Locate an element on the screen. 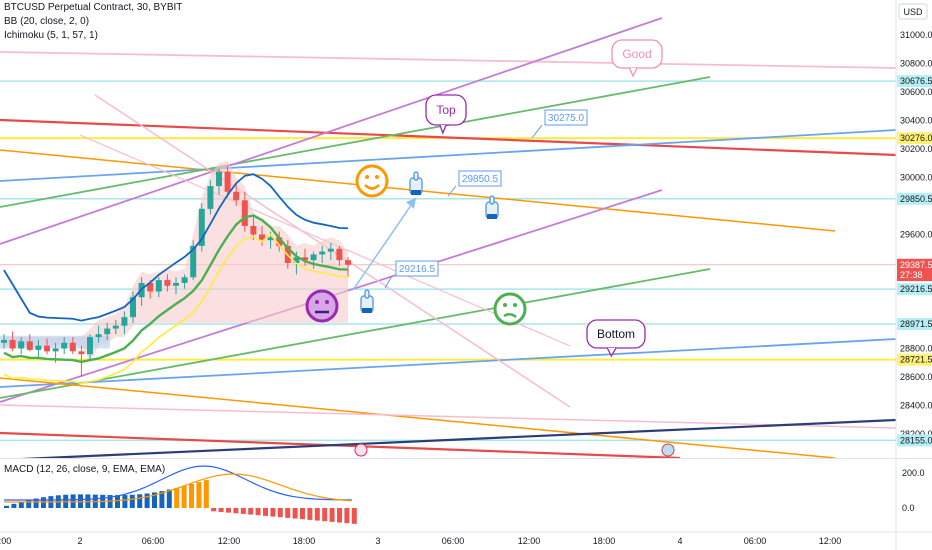 The image size is (932, 550). event-marker-icon is located at coordinates (361, 450).